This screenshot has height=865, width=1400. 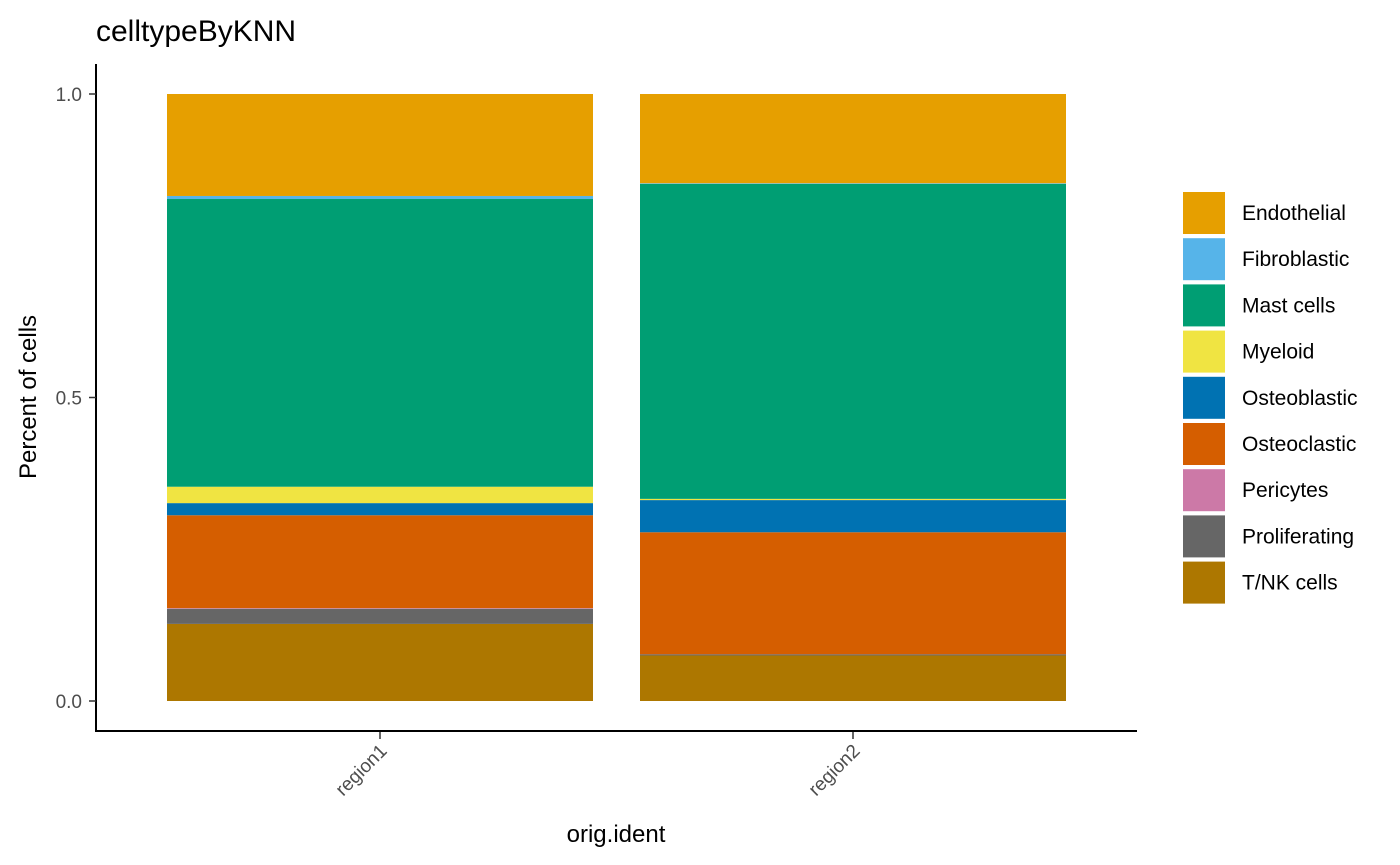 What do you see at coordinates (853, 593) in the screenshot?
I see `bar-segment-region2-osteoclastic` at bounding box center [853, 593].